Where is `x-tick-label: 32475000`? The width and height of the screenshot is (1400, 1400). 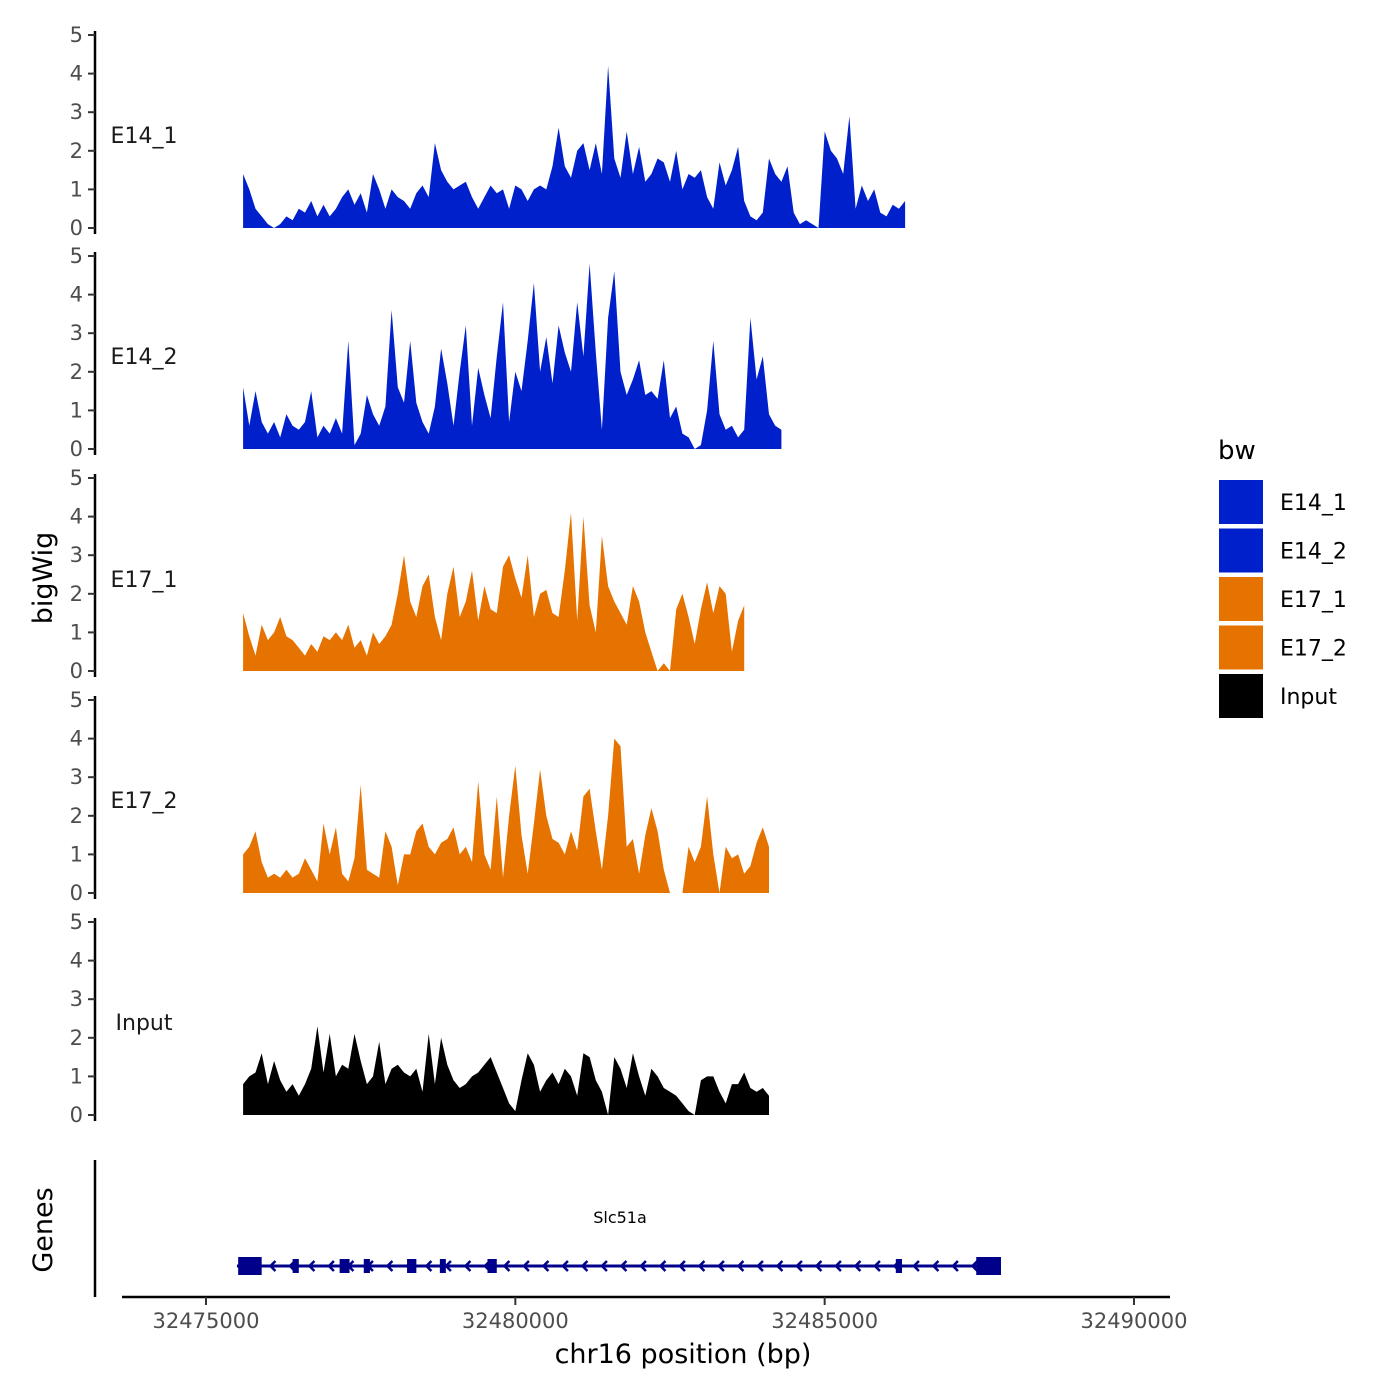
x-tick-label: 32475000 is located at coordinates (206, 1321).